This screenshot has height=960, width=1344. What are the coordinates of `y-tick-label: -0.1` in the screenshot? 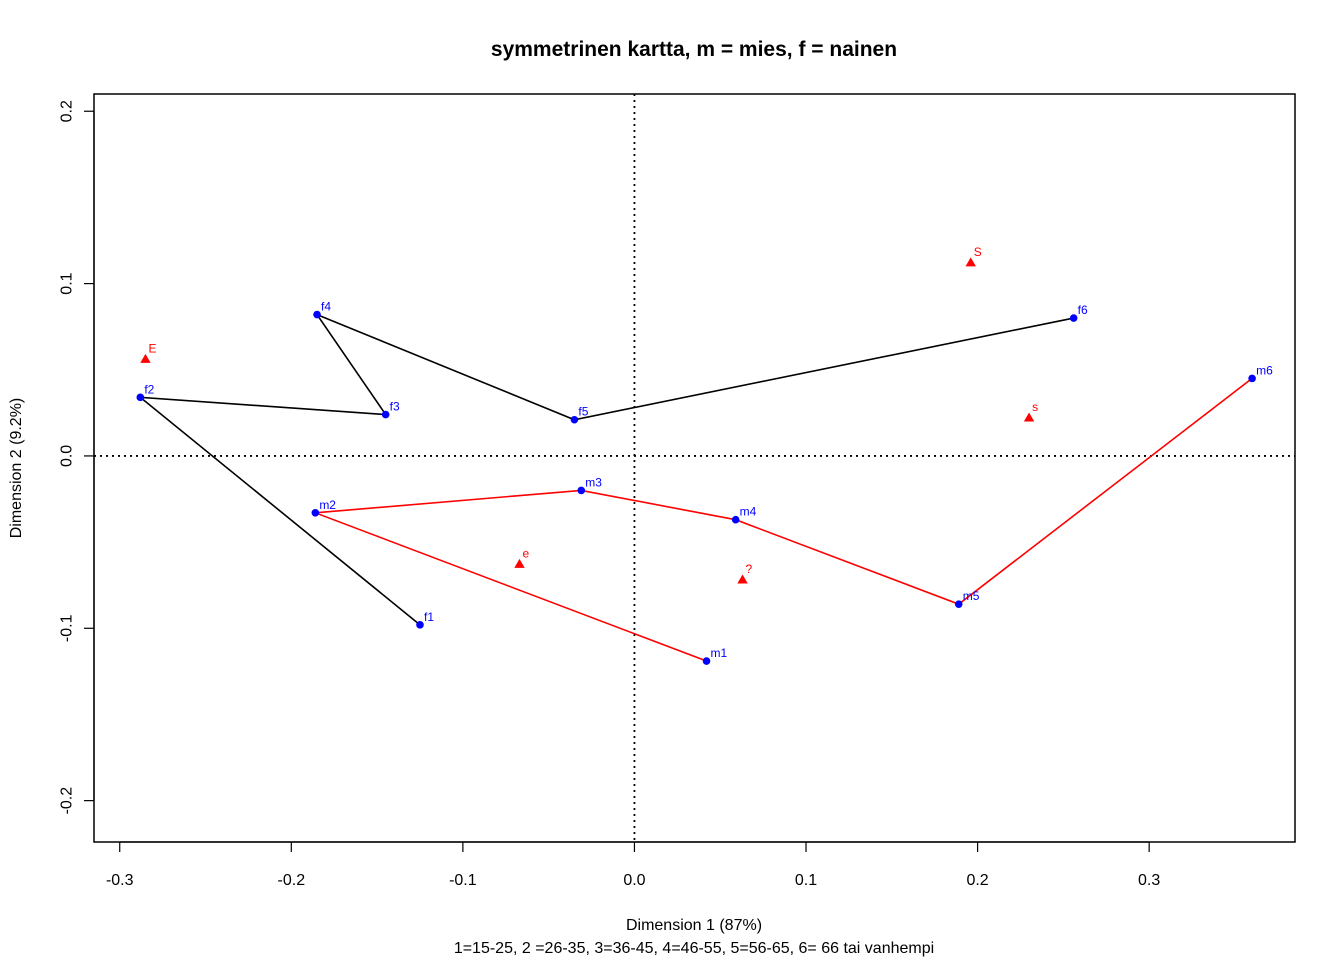 It's located at (67, 628).